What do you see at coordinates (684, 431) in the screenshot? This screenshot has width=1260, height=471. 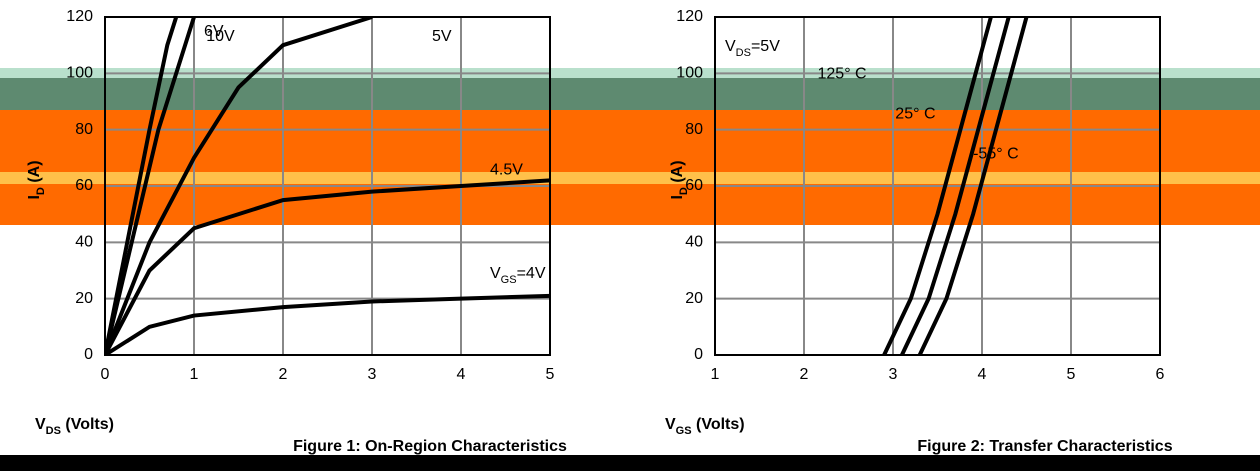 I see `x-axis-title-sub: GS` at bounding box center [684, 431].